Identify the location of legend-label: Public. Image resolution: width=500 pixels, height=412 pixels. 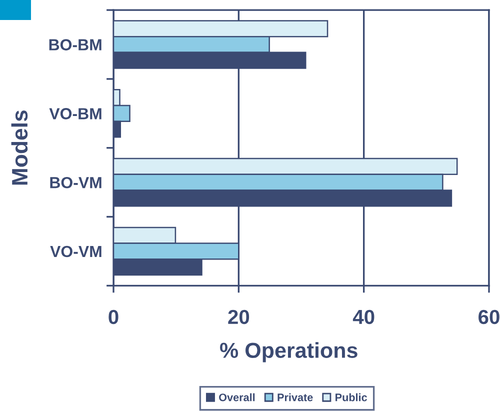
(351, 397).